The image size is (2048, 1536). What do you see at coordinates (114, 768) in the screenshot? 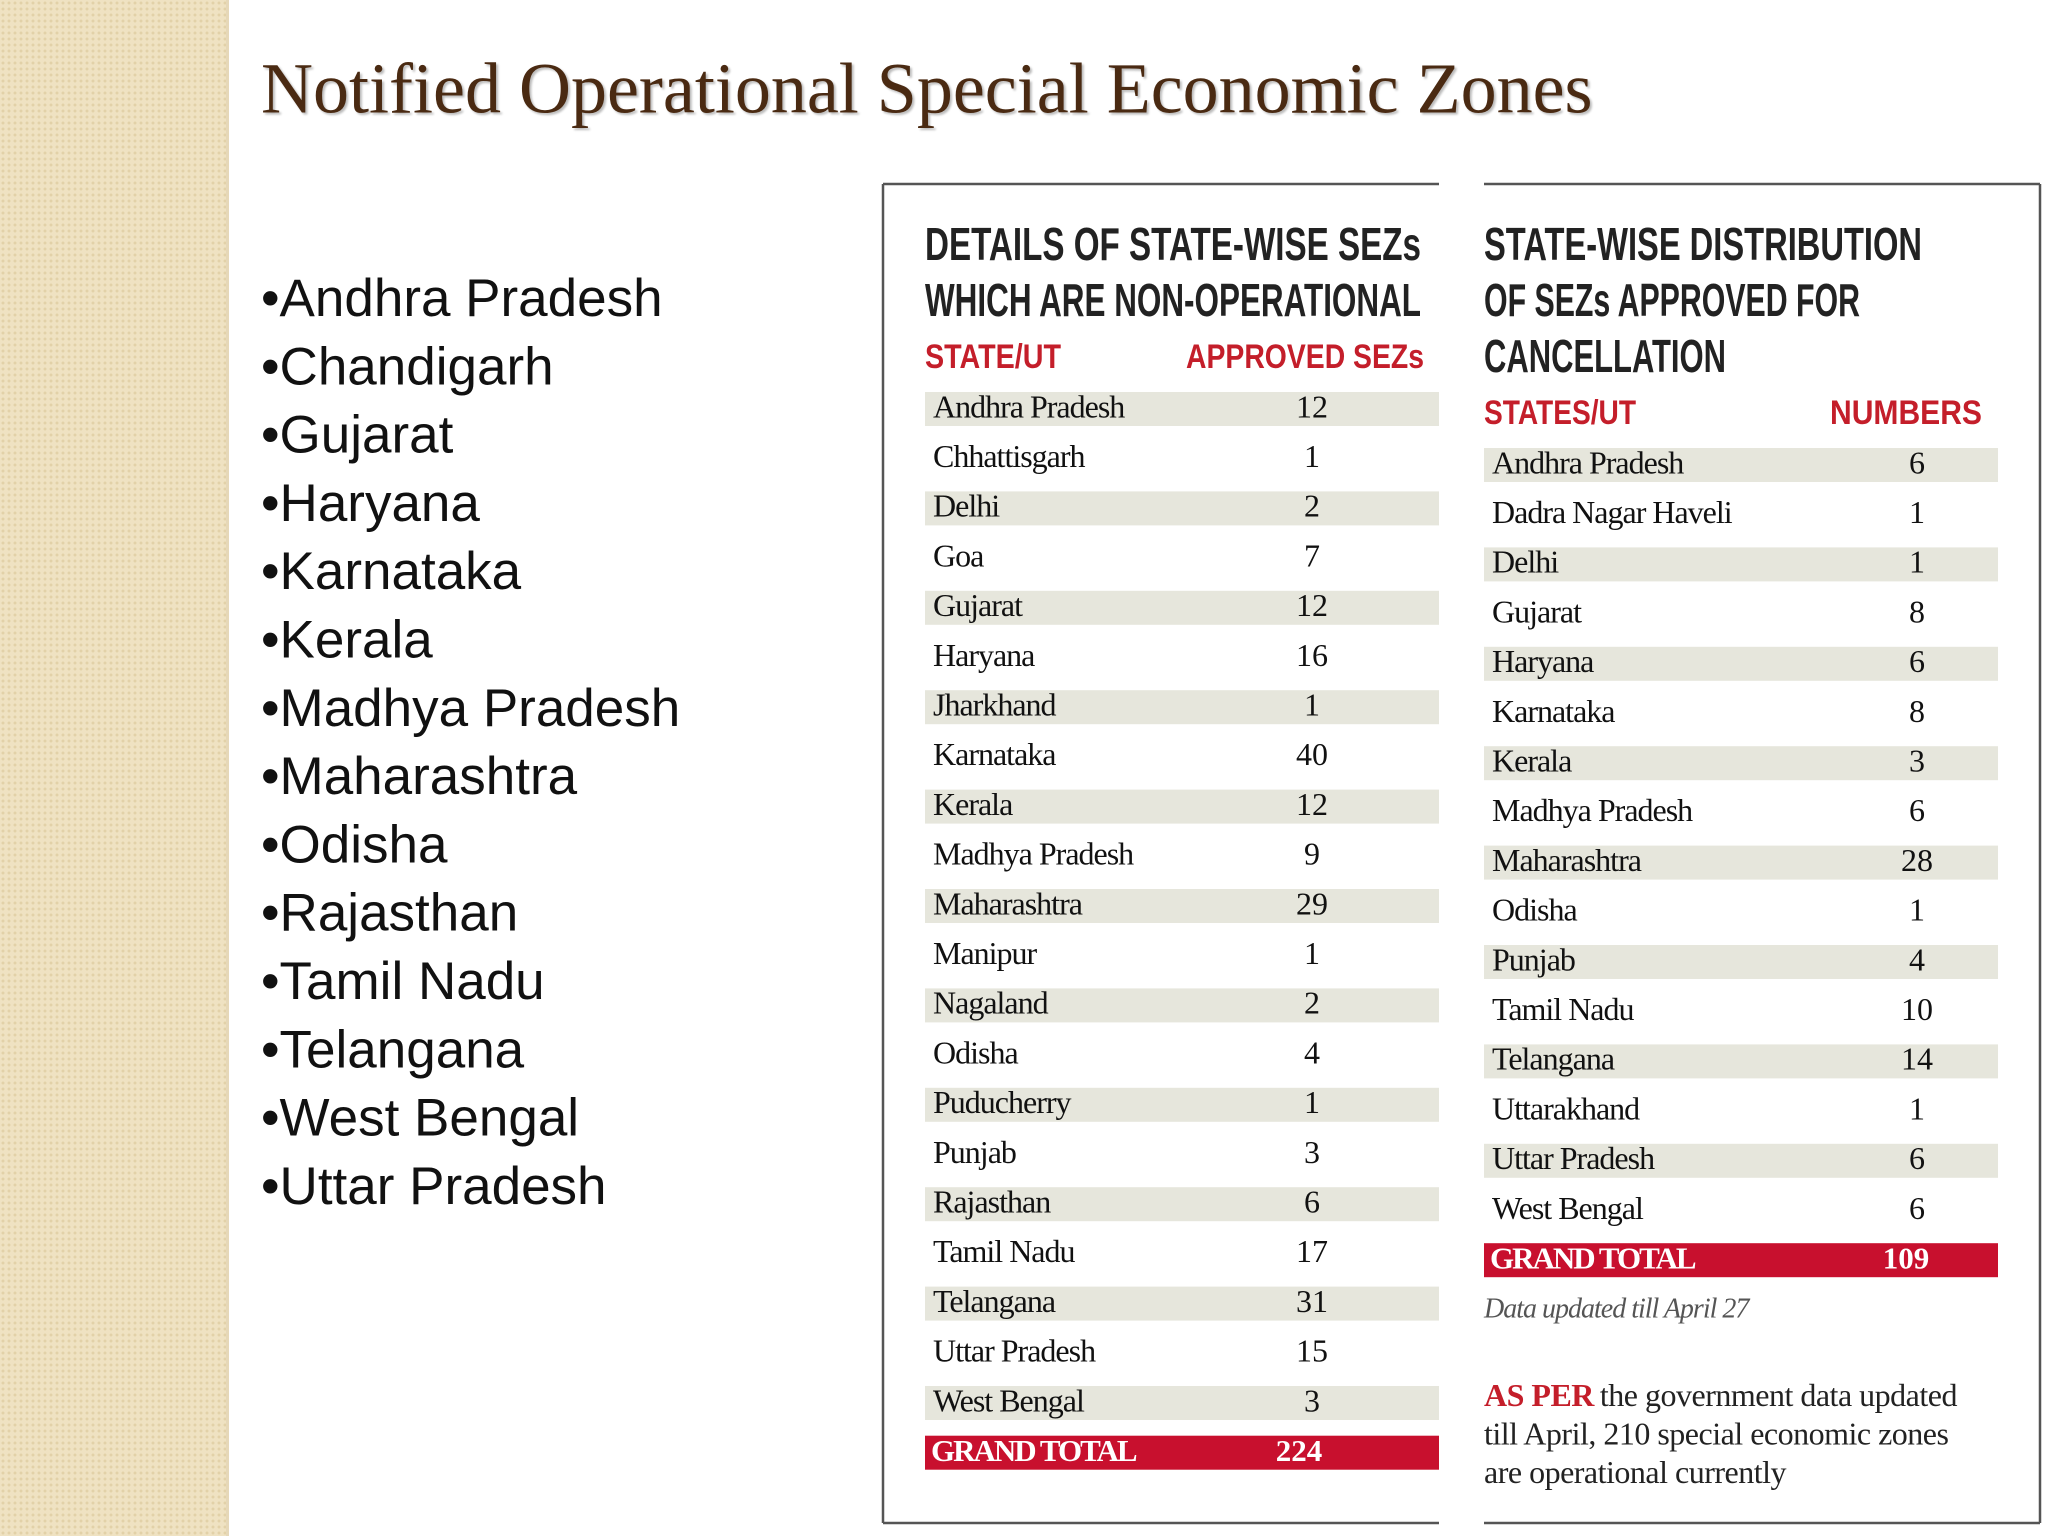
I see `side-stripe` at bounding box center [114, 768].